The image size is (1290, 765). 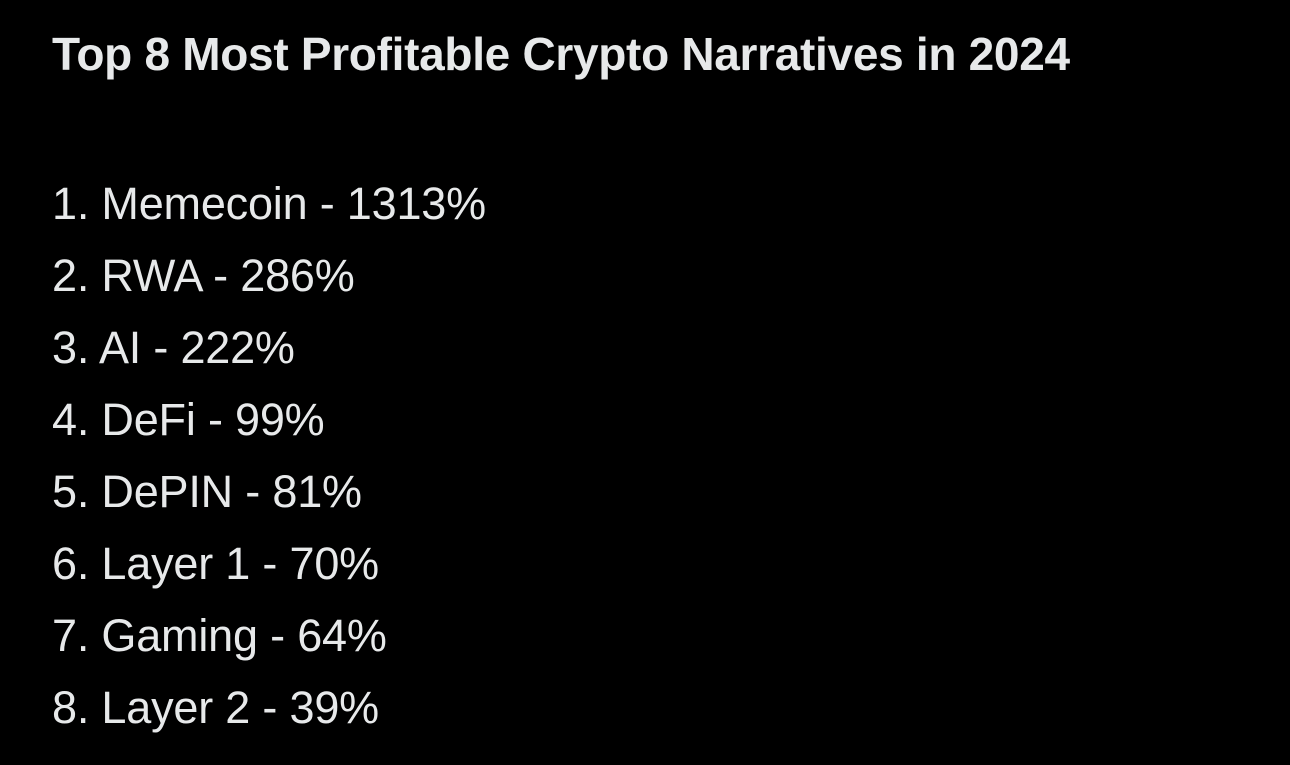 I want to click on list-item-ai: 3. AI - 222%, so click(x=173, y=347).